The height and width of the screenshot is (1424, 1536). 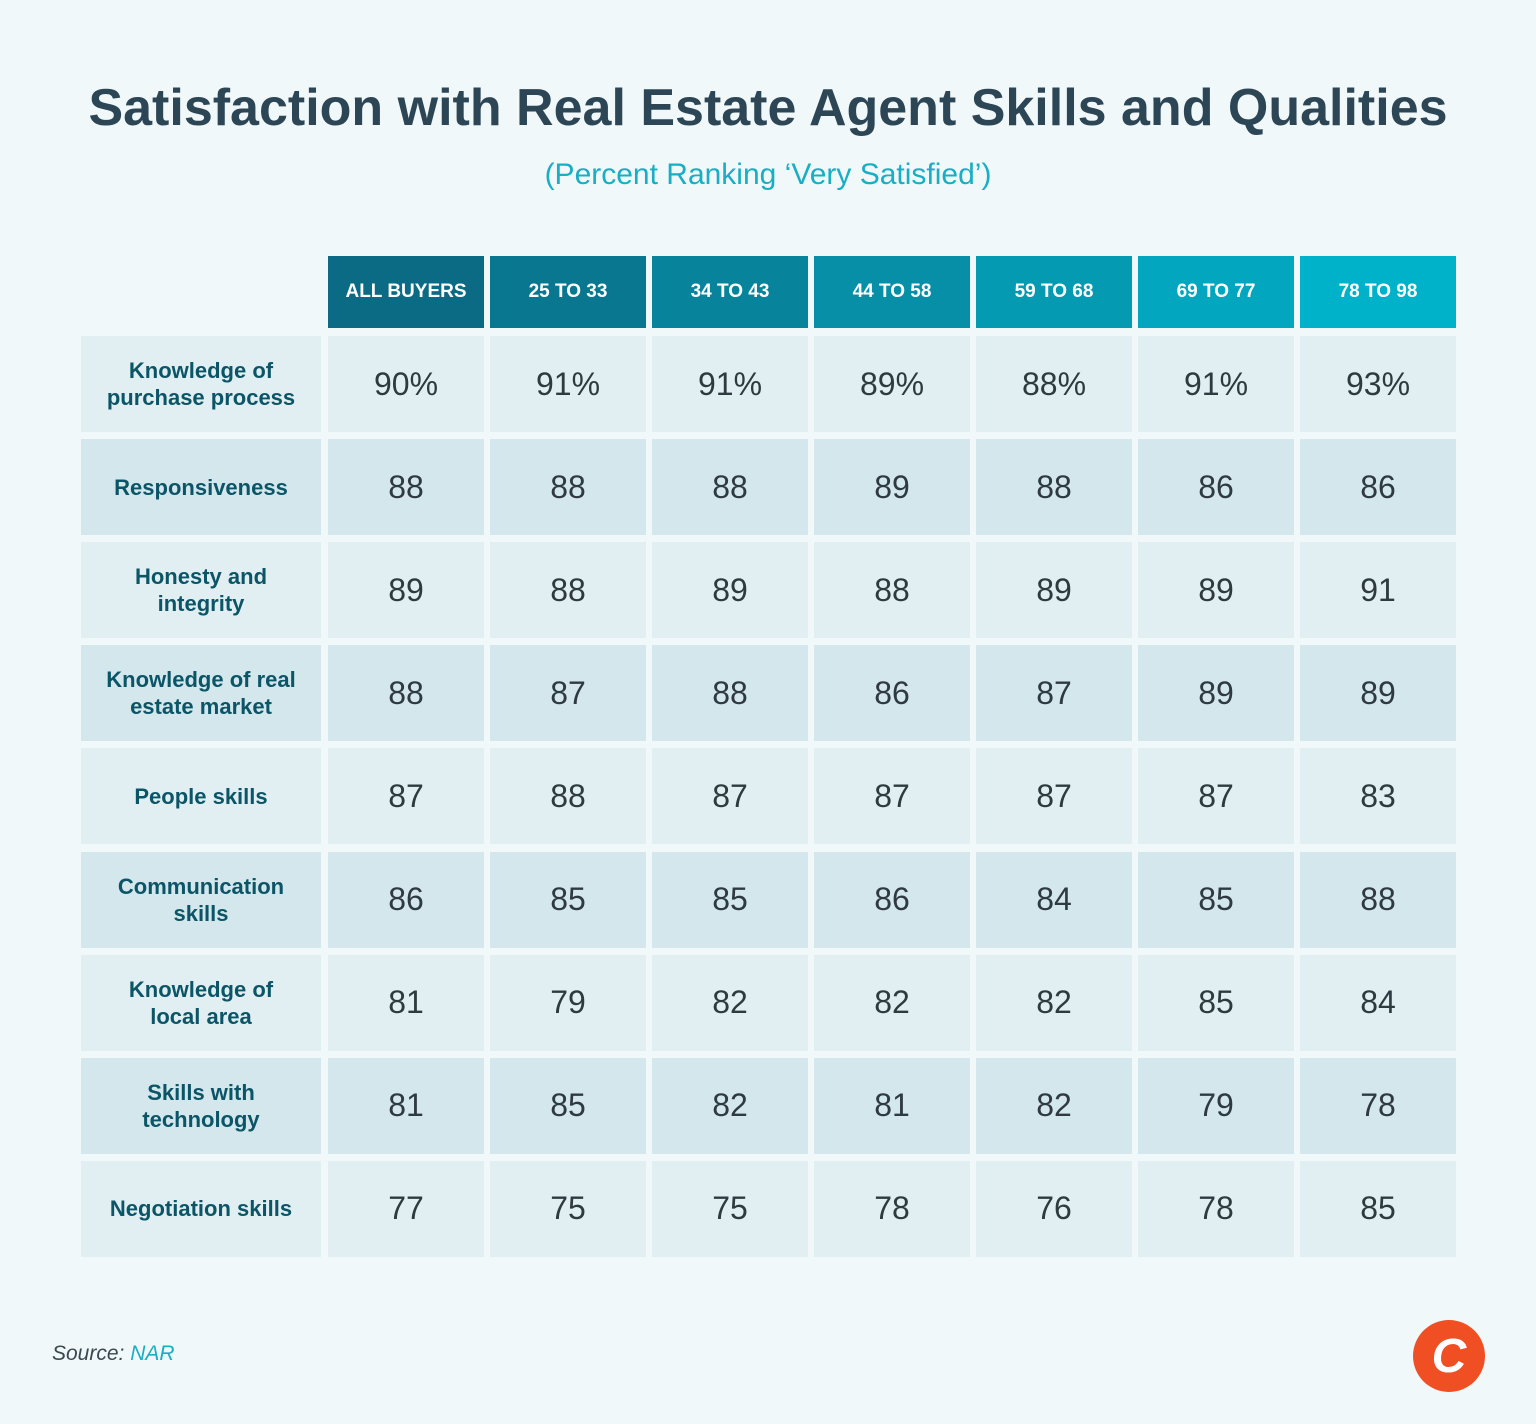 I want to click on column-header: 34 TO 43, so click(x=730, y=292).